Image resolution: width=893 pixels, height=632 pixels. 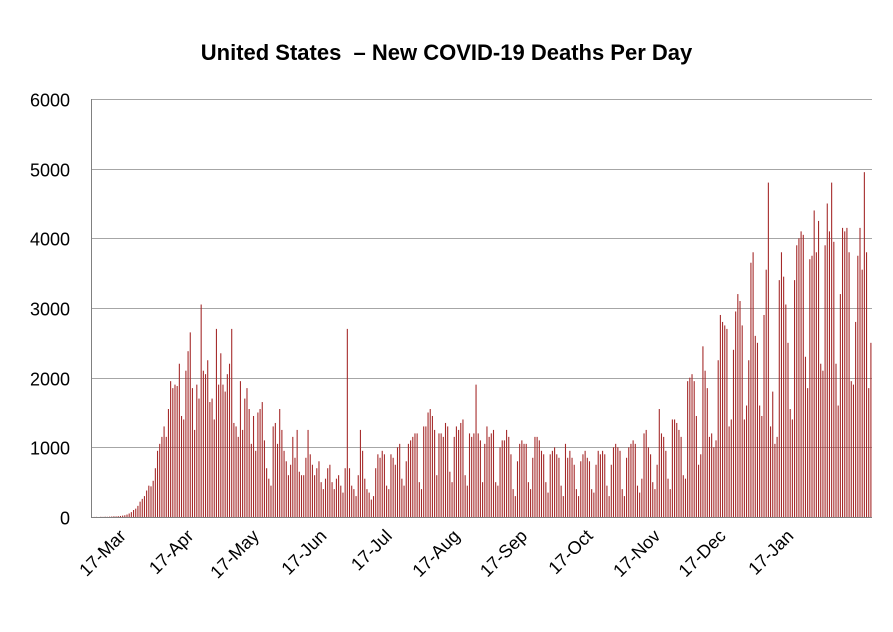 What do you see at coordinates (570, 552) in the screenshot?
I see `x-tick-label: 17-Oct` at bounding box center [570, 552].